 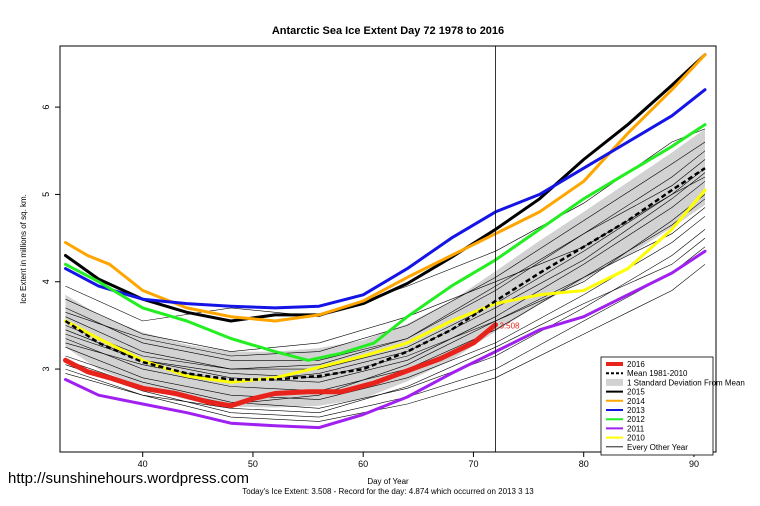 What do you see at coordinates (46, 281) in the screenshot?
I see `y-tick-label: 4` at bounding box center [46, 281].